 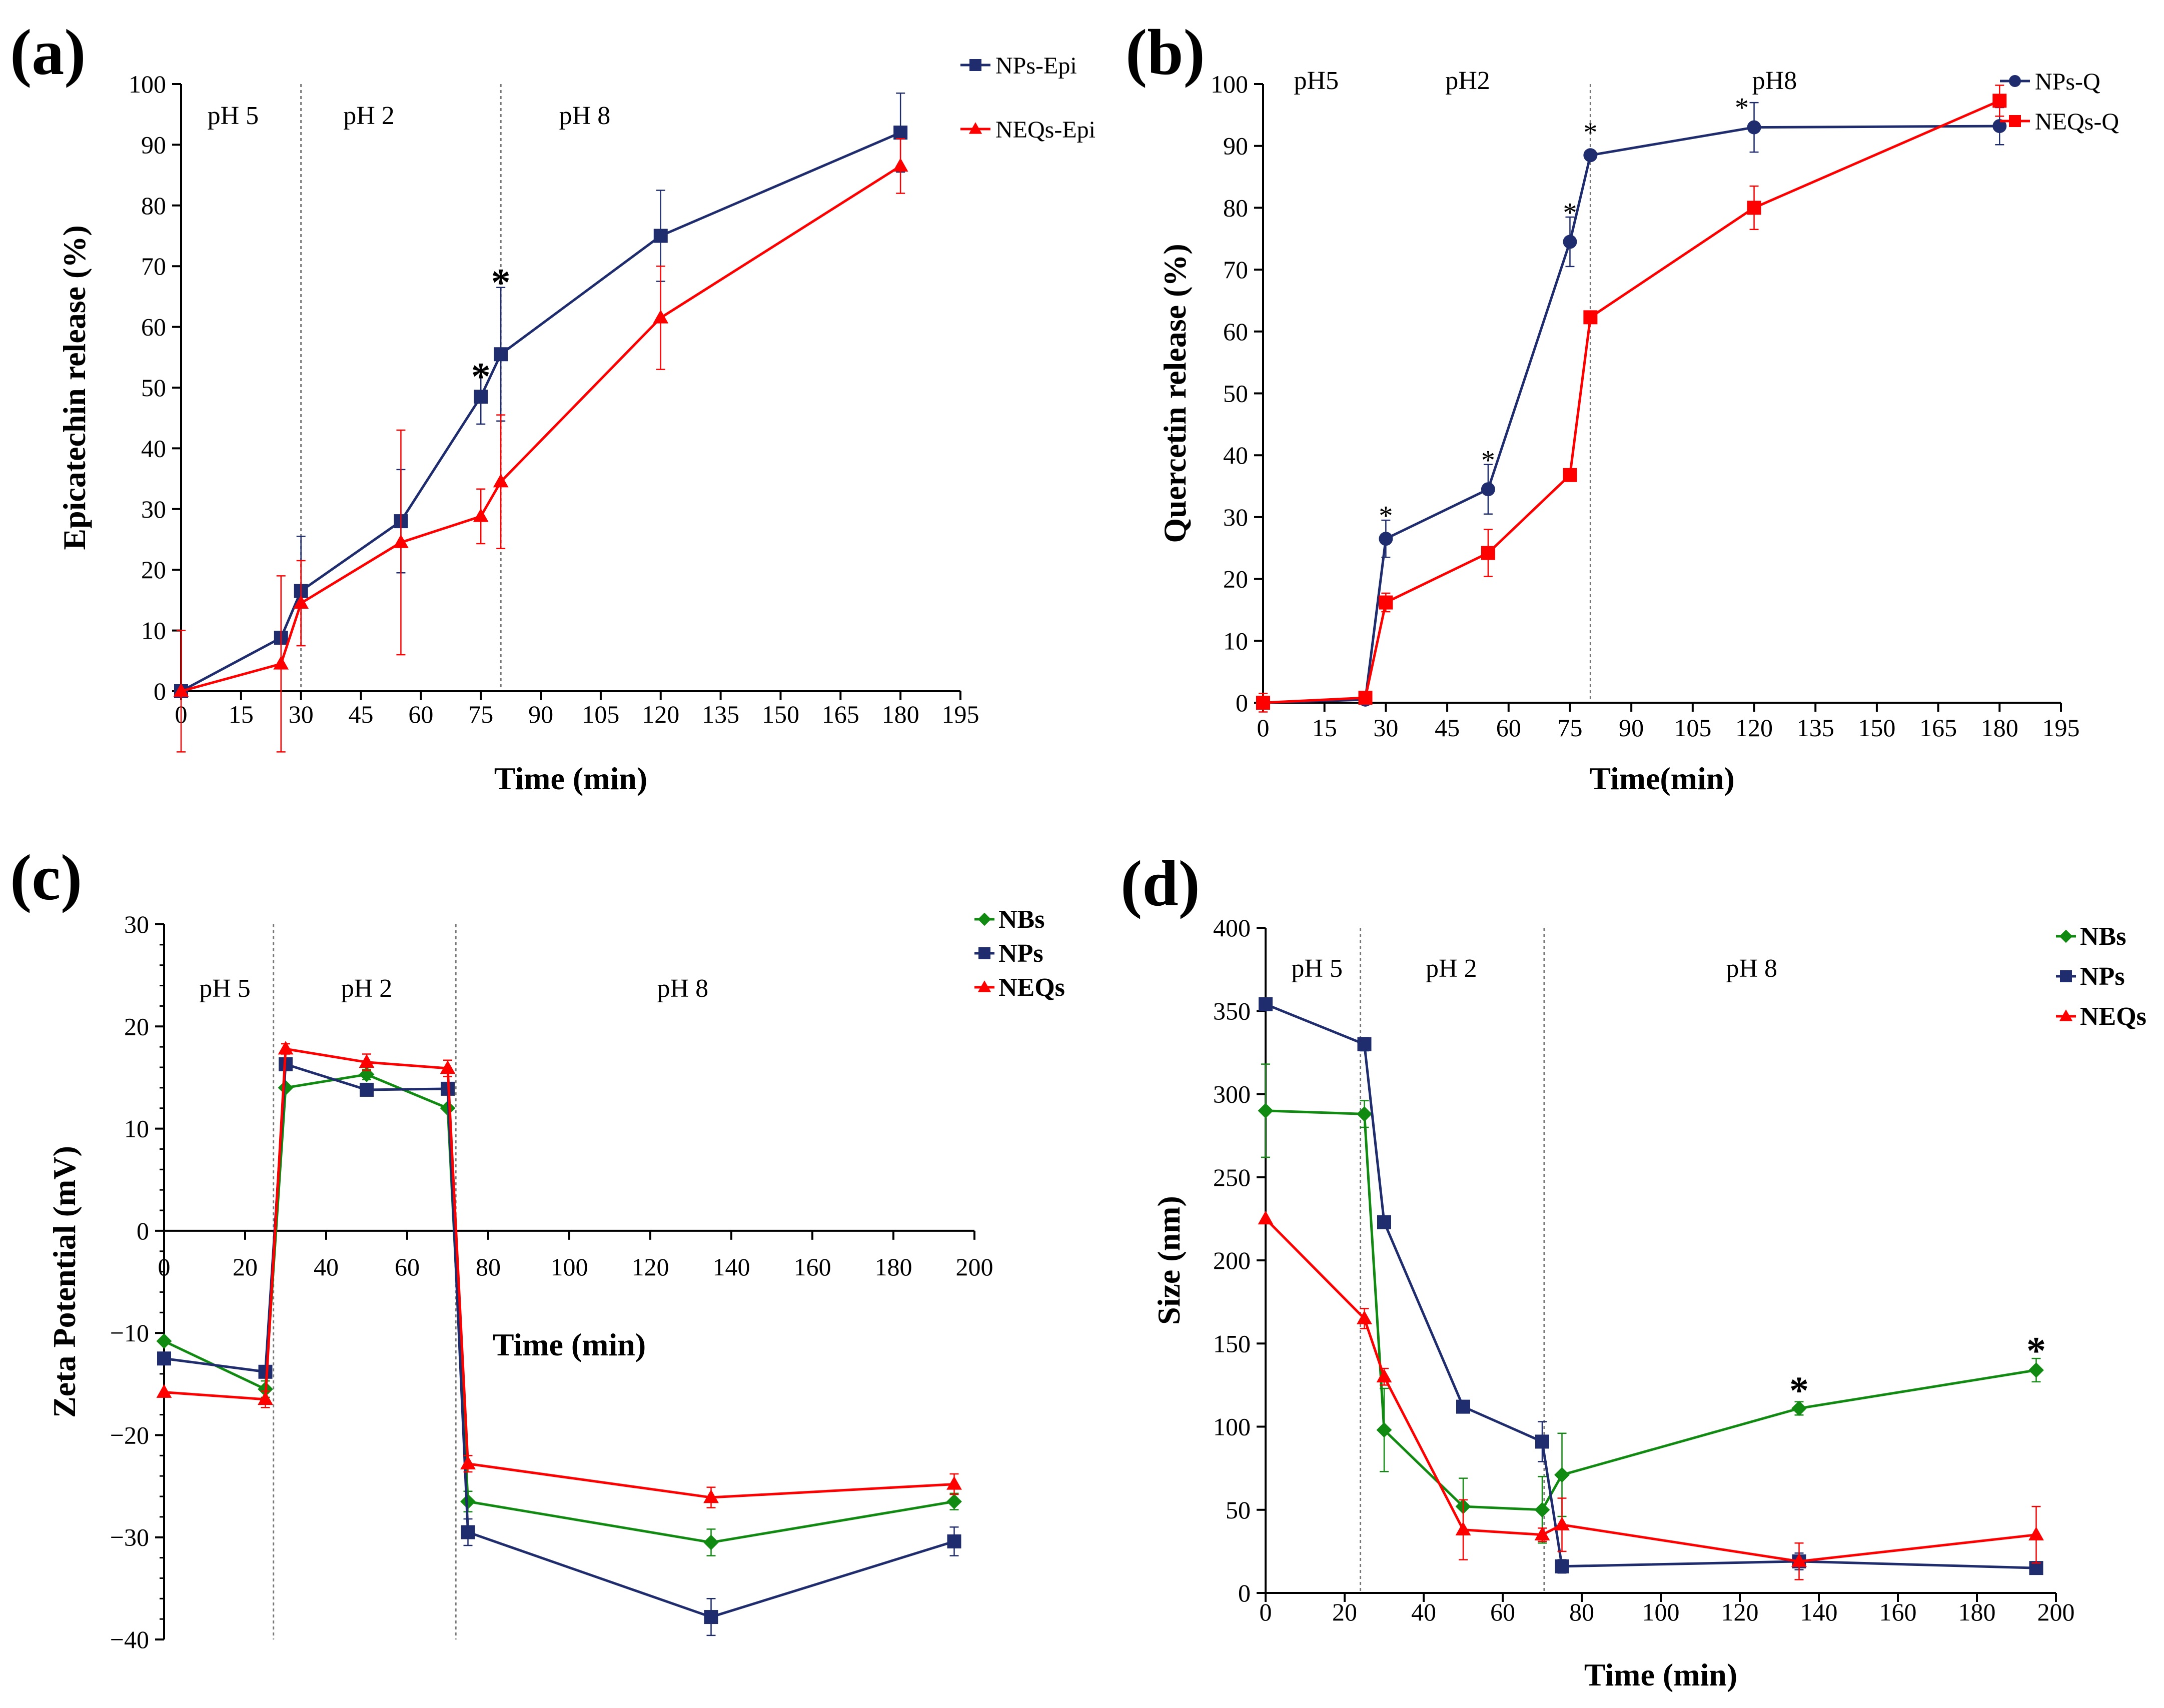 I want to click on x-tick-label: 80, so click(x=1581, y=1612).